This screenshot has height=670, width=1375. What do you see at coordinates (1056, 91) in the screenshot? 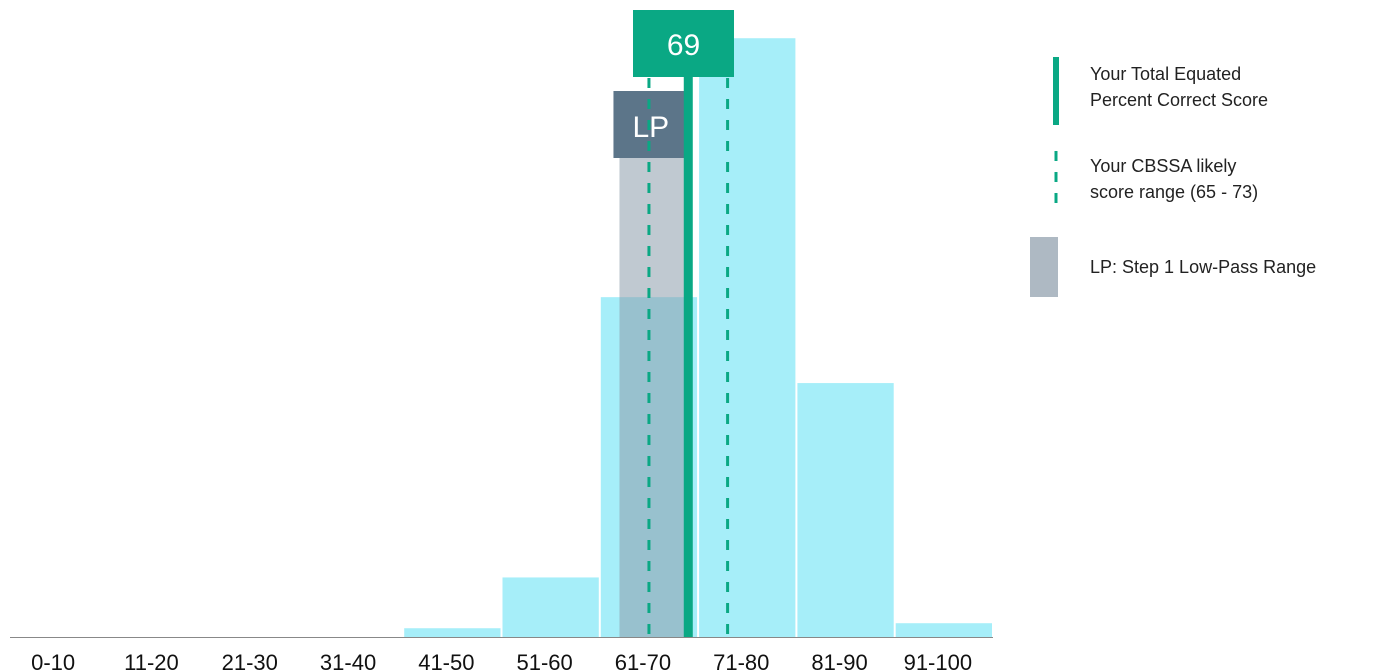
I see `score-line-swatch` at bounding box center [1056, 91].